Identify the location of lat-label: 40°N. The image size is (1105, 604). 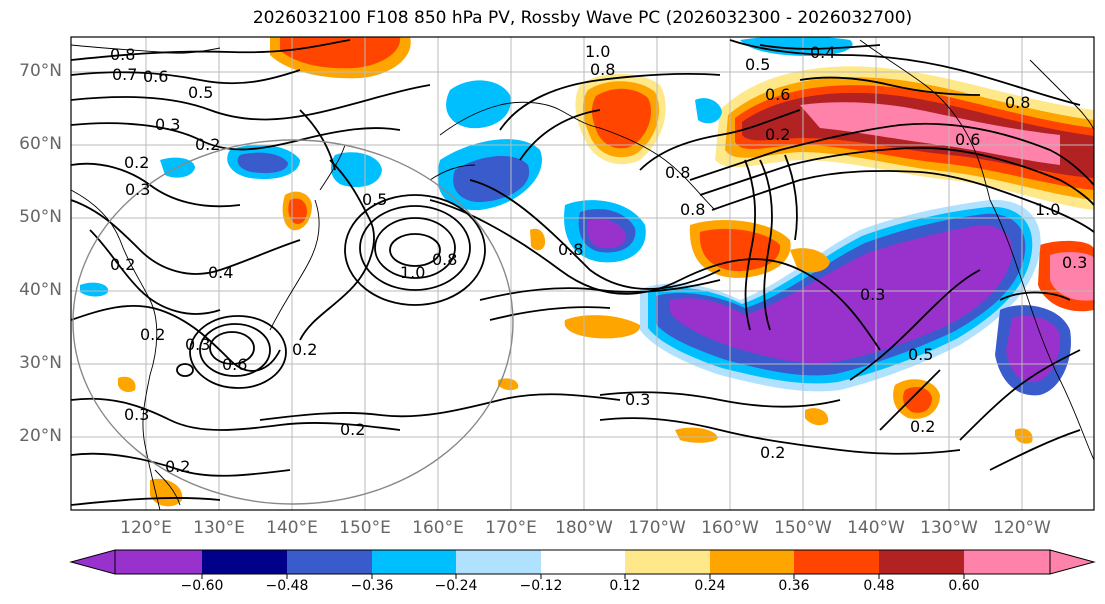
(40, 290).